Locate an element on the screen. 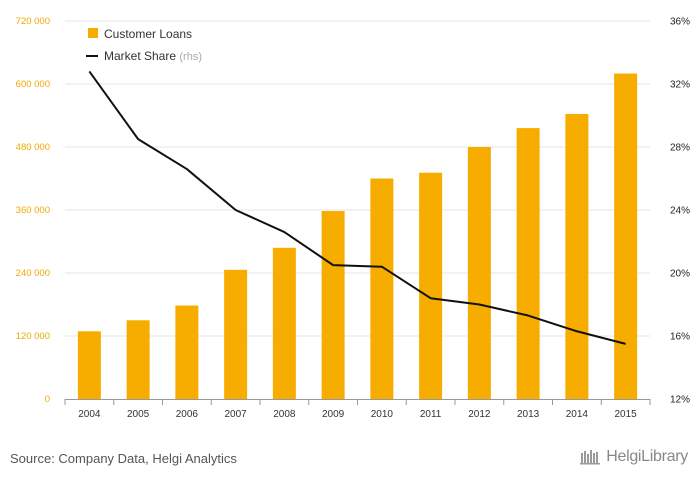 Image resolution: width=700 pixels, height=483 pixels. left-tick-label: 0 is located at coordinates (47, 399).